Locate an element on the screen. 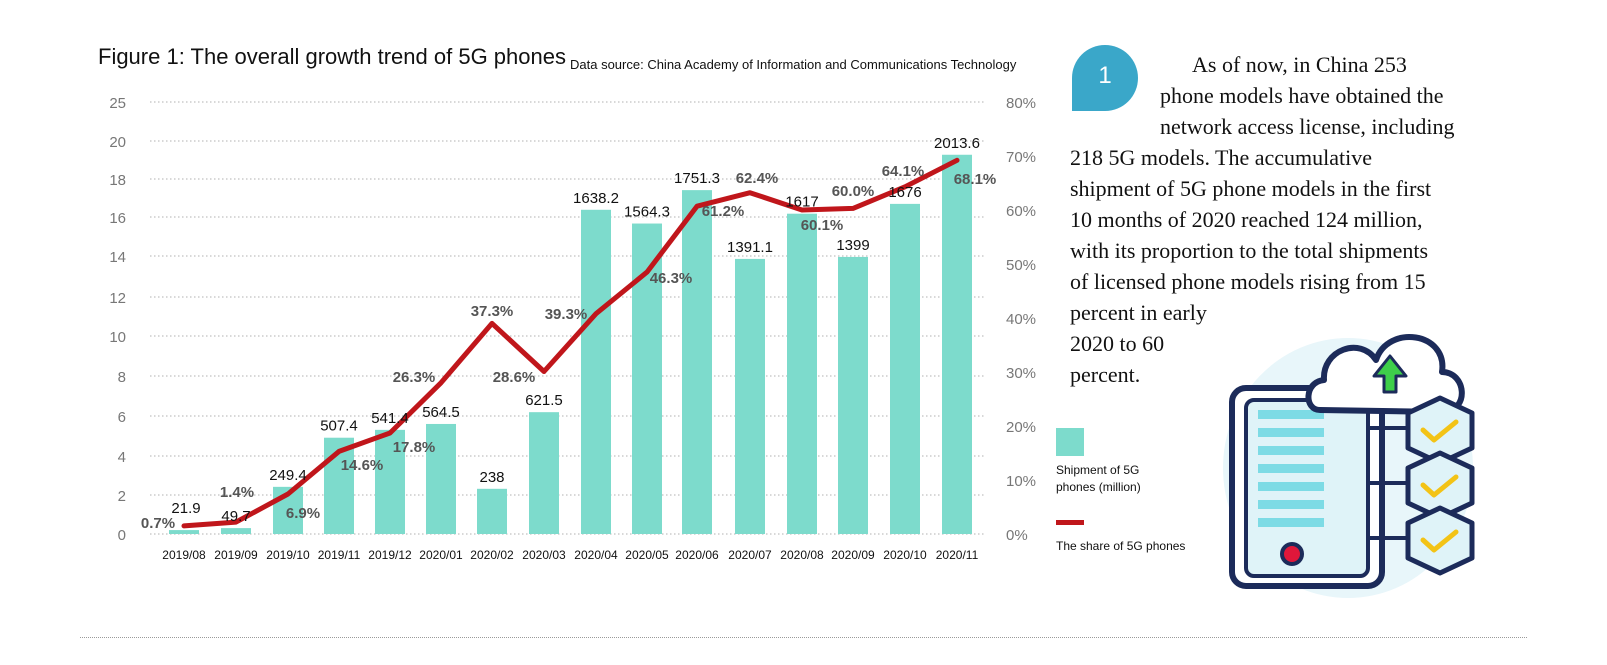 The width and height of the screenshot is (1607, 665). callout-line: percent. is located at coordinates (1105, 374).